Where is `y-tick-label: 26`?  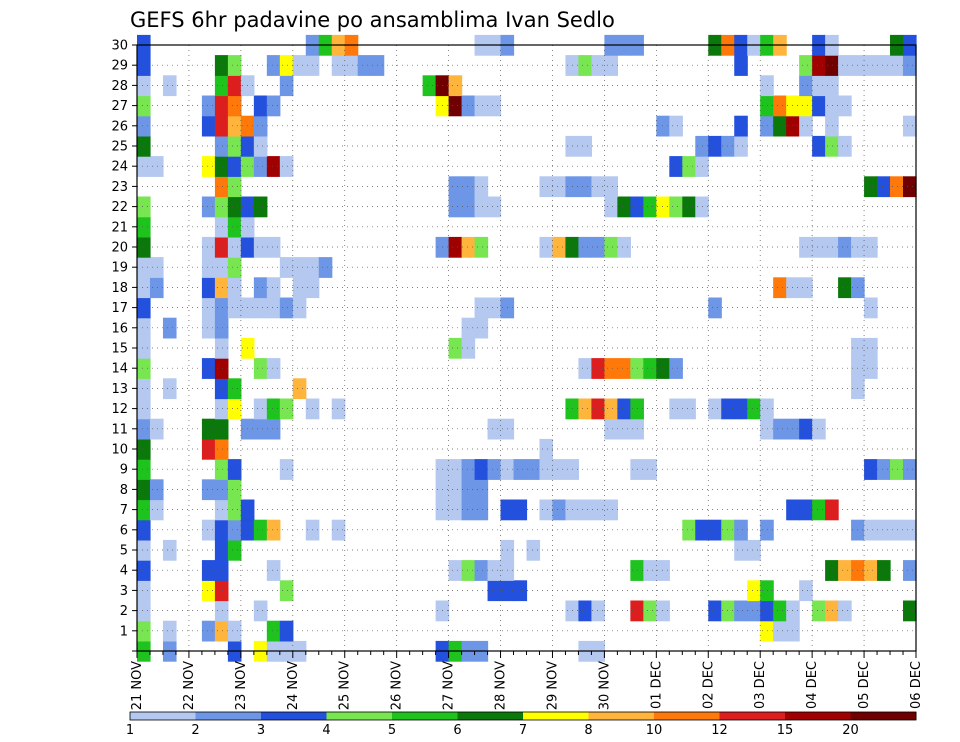
y-tick-label: 26 is located at coordinates (119, 126).